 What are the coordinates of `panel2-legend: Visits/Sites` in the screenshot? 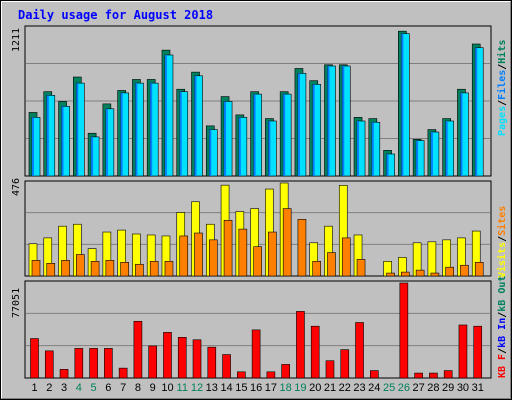 It's located at (502, 242).